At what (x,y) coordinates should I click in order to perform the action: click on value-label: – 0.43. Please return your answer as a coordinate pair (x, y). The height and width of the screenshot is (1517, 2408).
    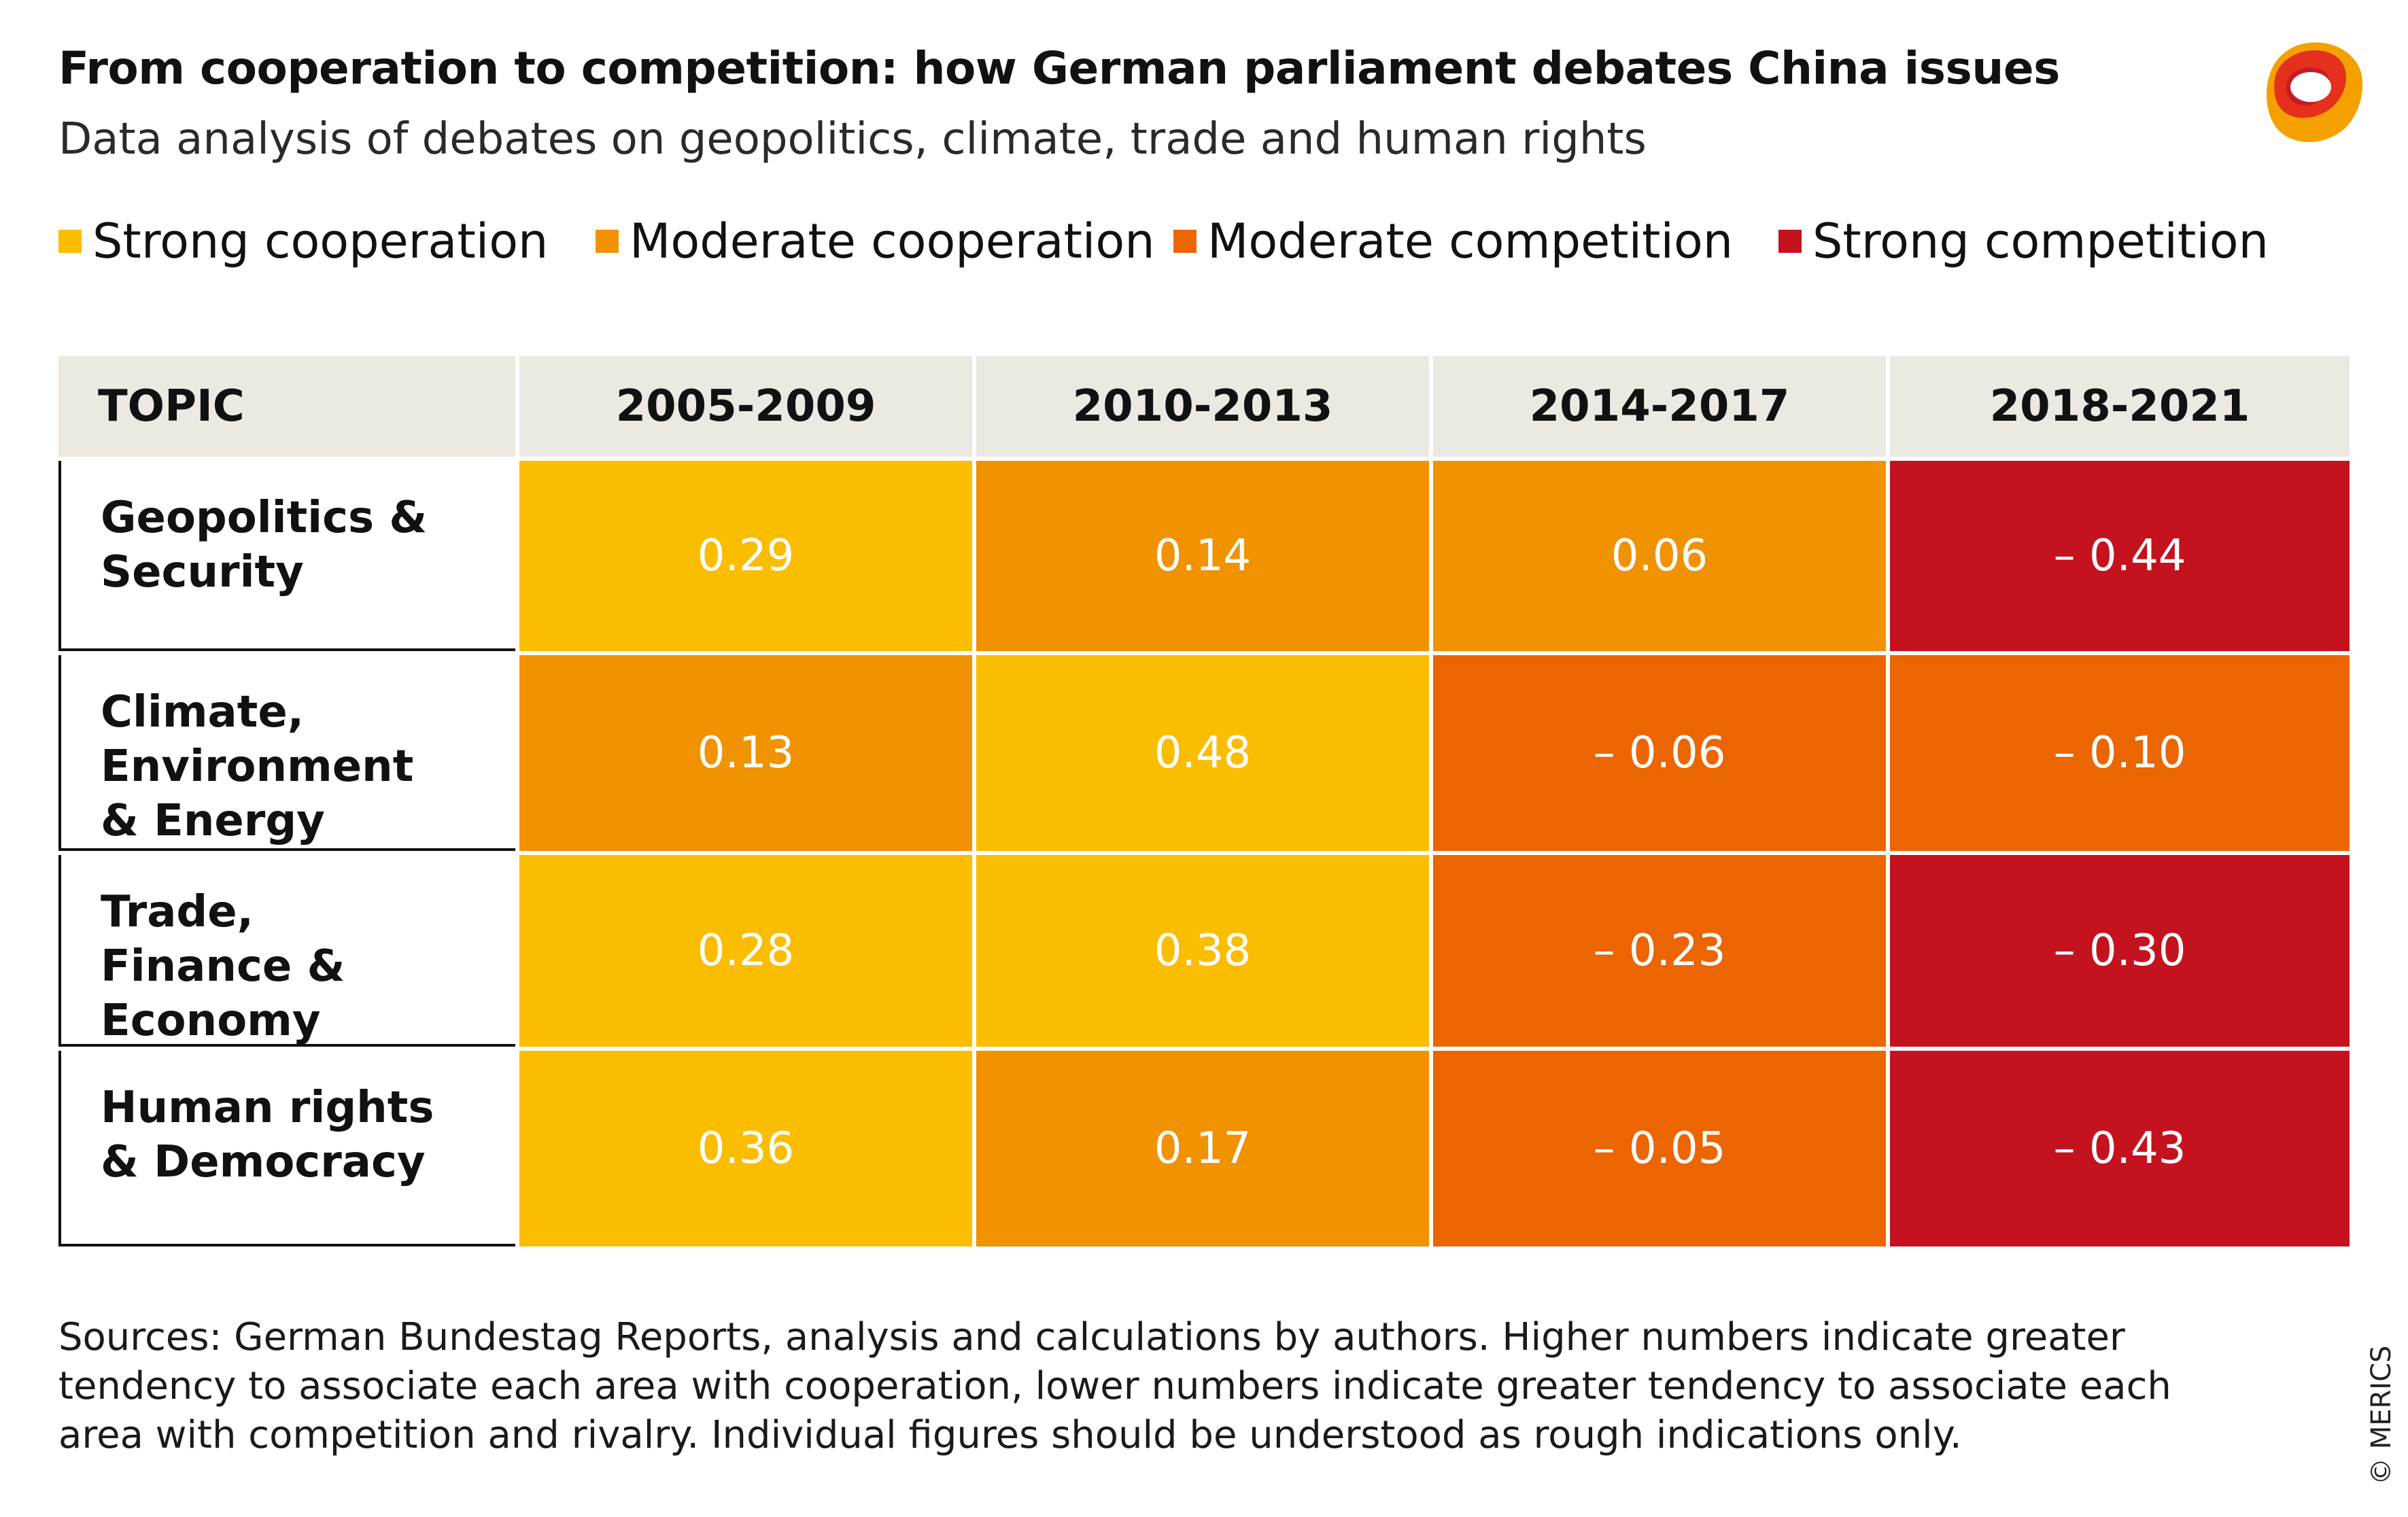
    Looking at the image, I should click on (2119, 1148).